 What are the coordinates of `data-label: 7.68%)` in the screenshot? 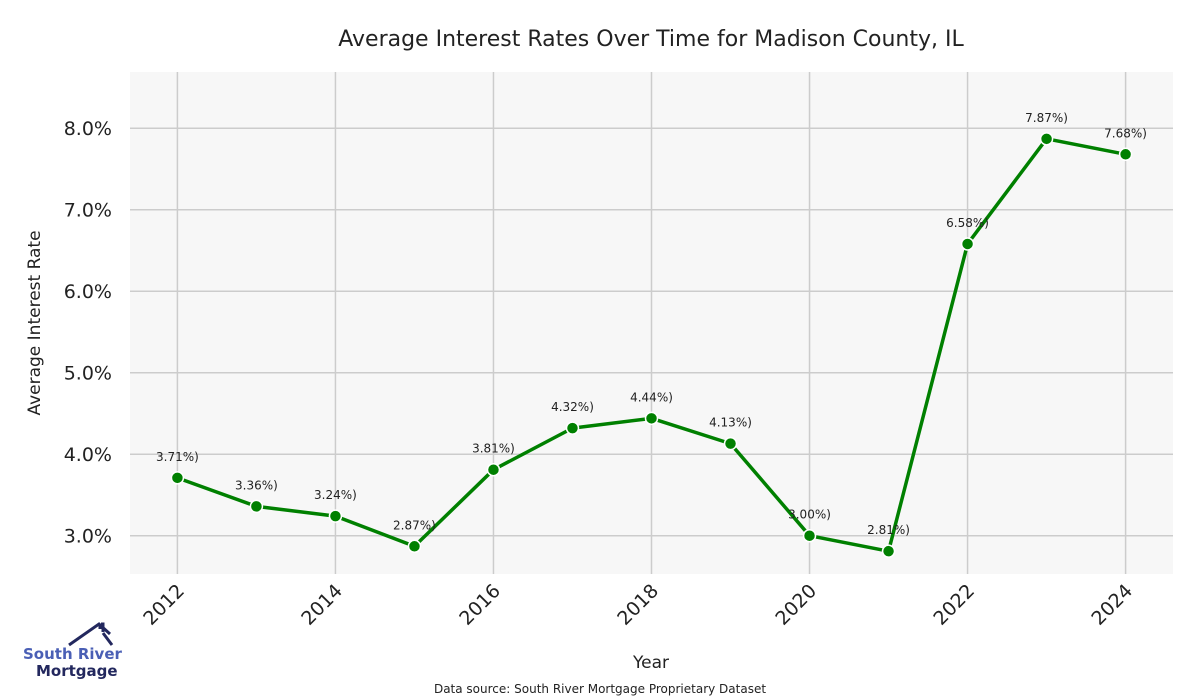 It's located at (1125, 133).